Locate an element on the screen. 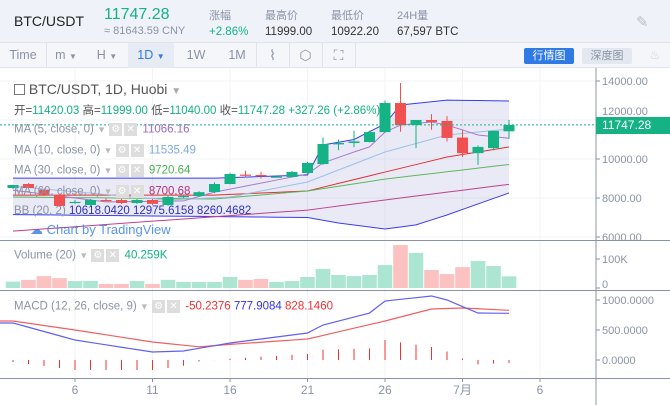  bb-value: 12975.6158 is located at coordinates (163, 211).